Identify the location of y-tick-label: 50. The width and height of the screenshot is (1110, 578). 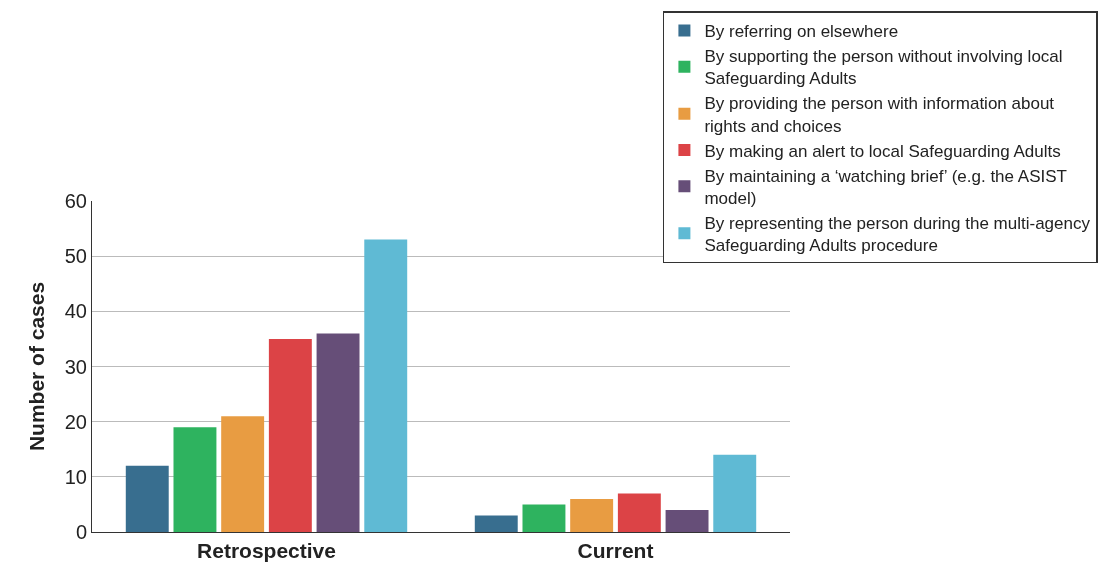
(75, 256).